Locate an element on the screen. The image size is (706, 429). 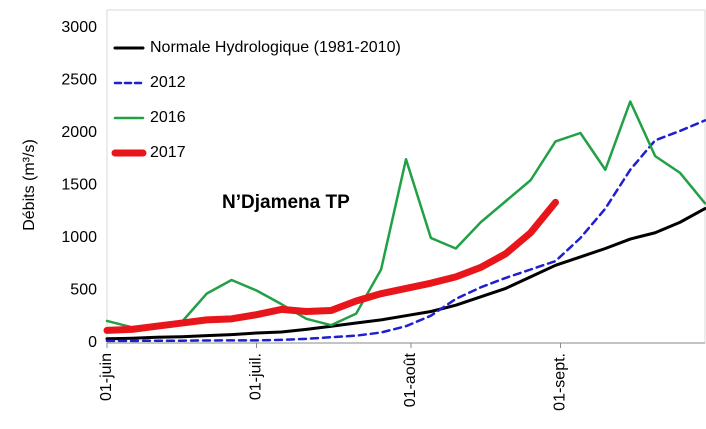
legend-label: 2012 is located at coordinates (168, 82).